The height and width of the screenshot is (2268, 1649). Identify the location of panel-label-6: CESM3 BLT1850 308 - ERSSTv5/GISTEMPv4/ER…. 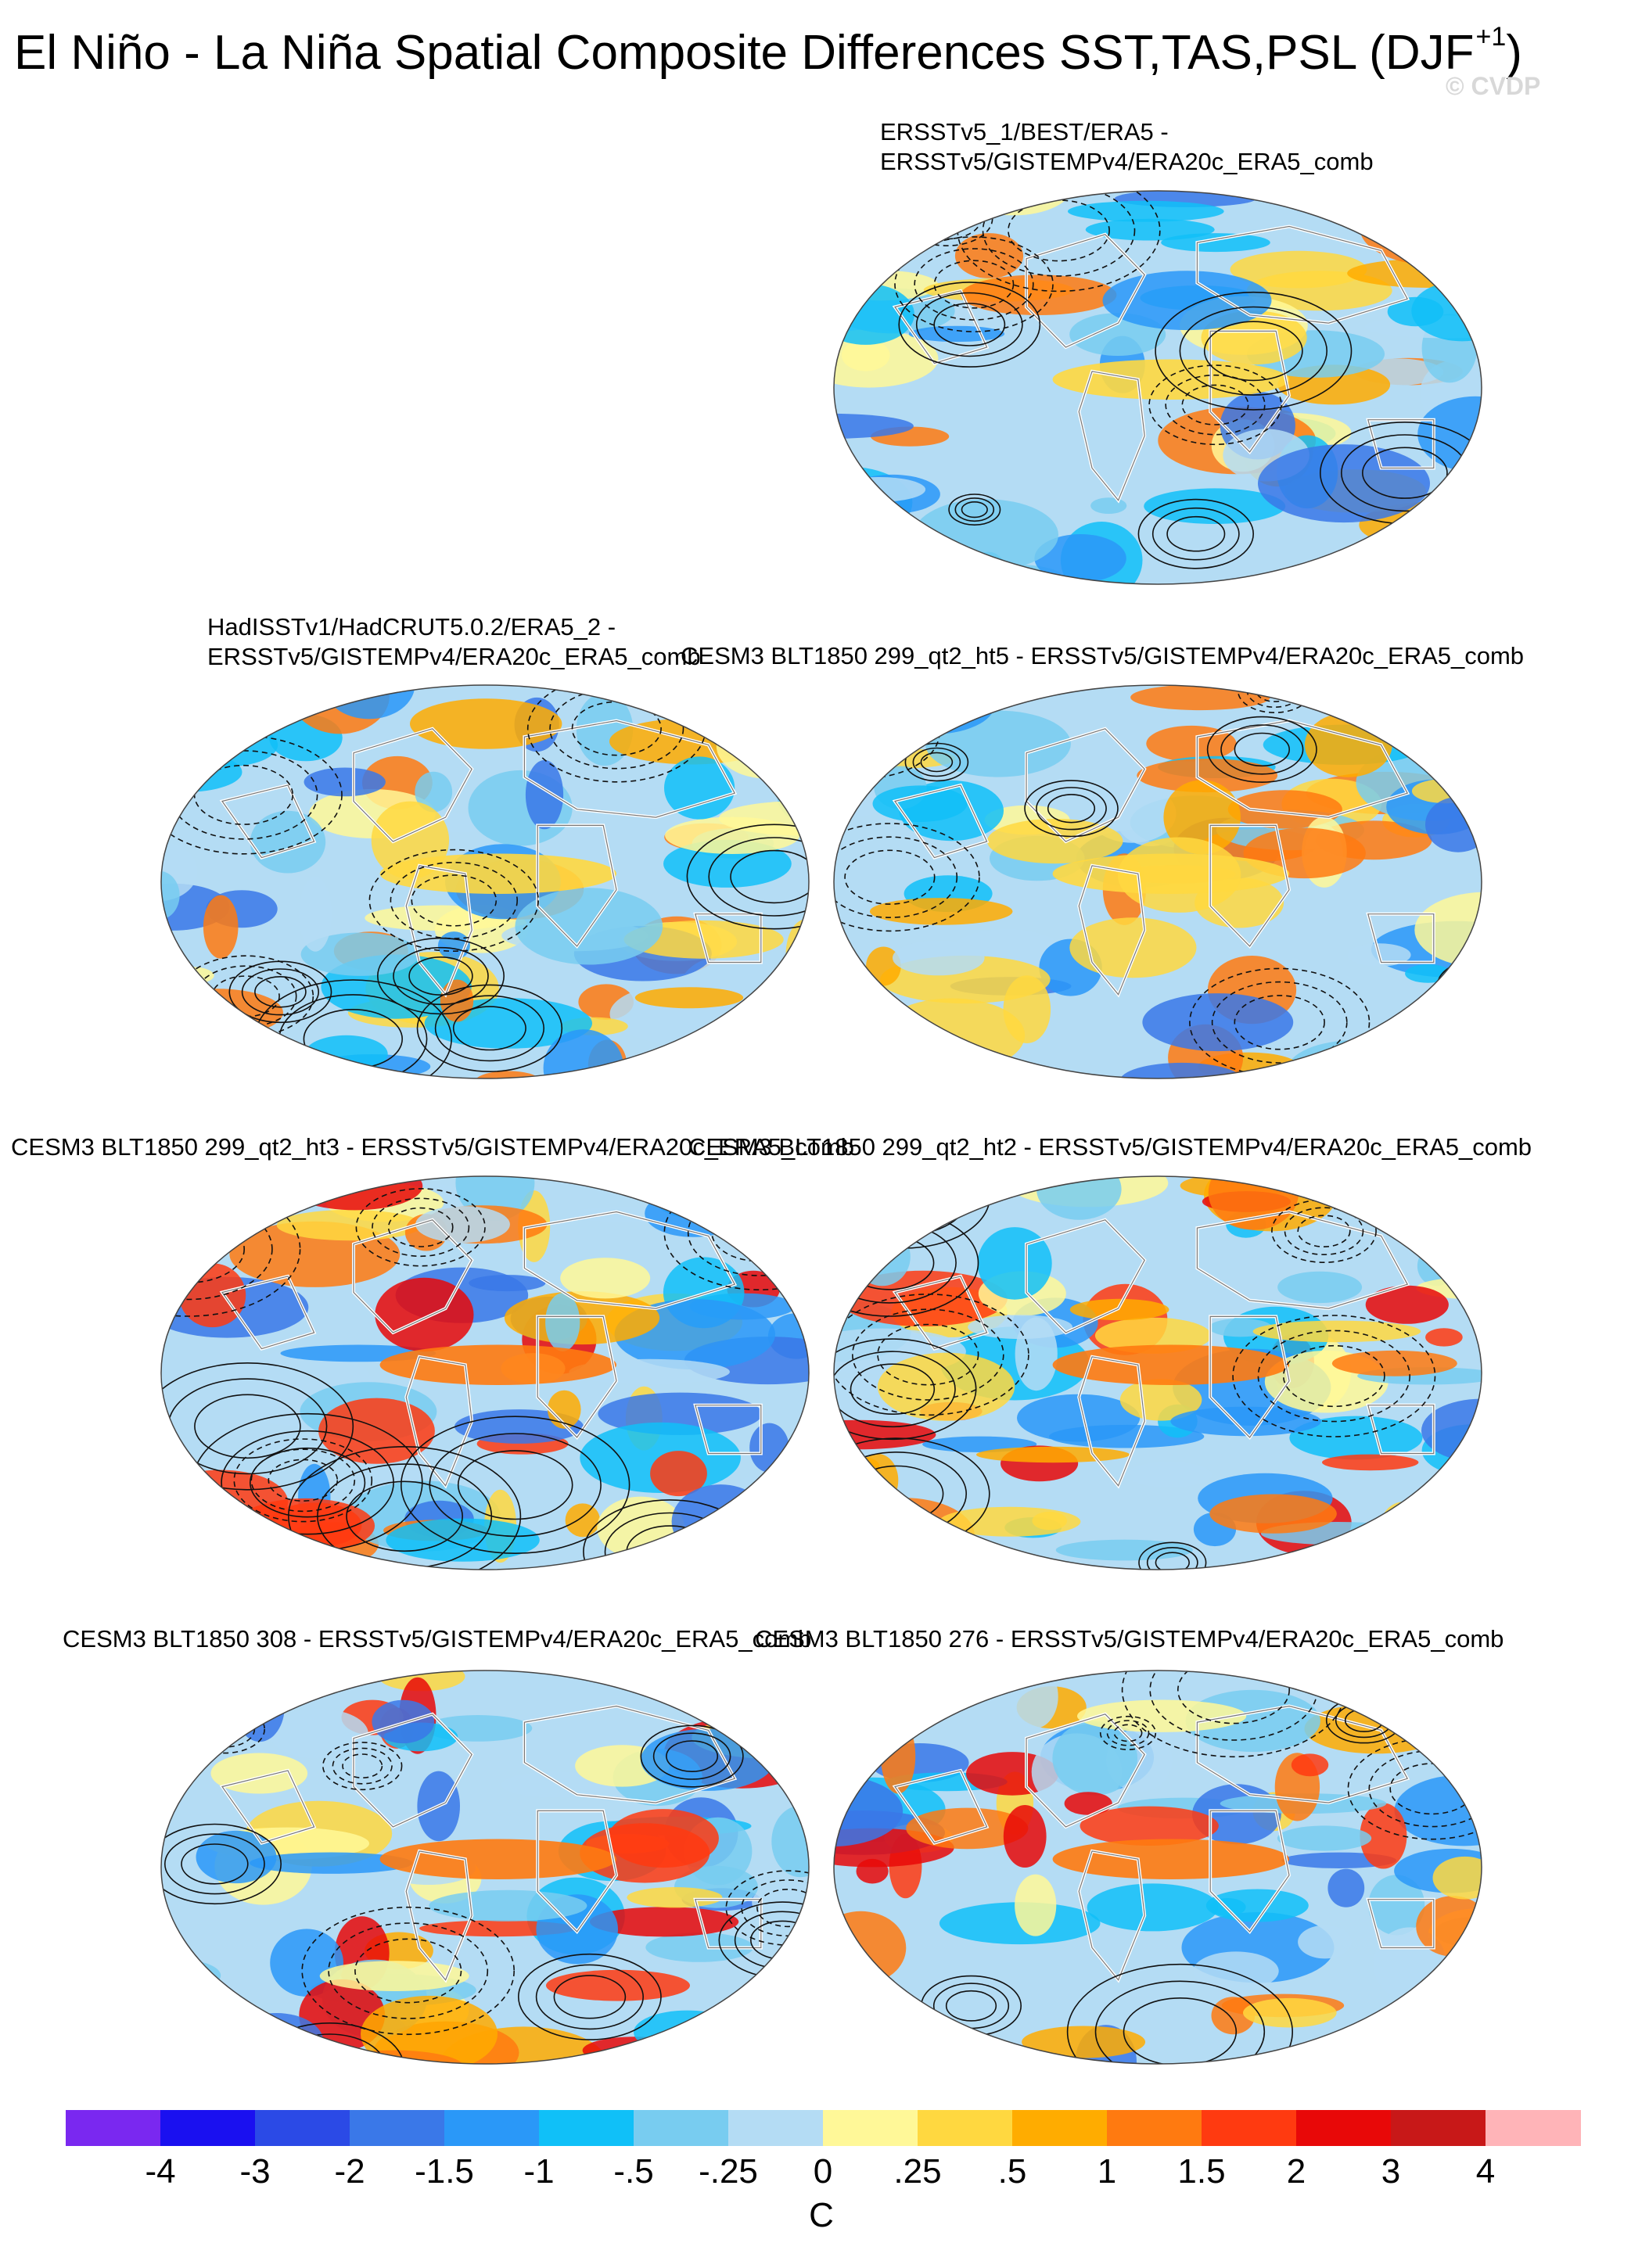
(437, 1639).